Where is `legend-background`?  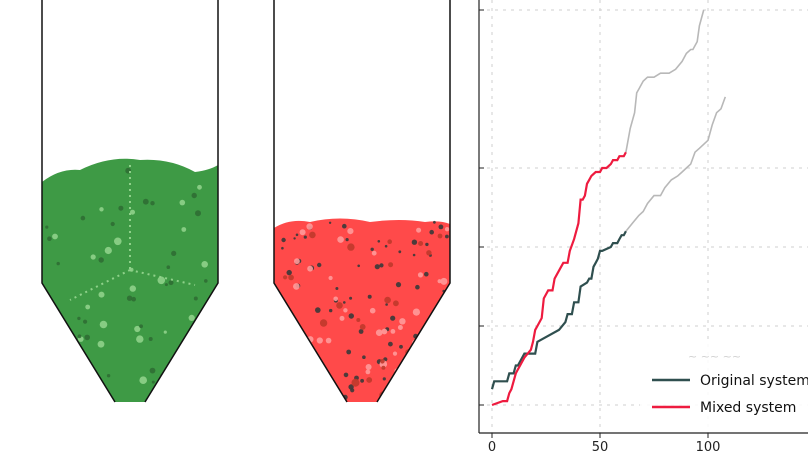
legend-background is located at coordinates (724, 385).